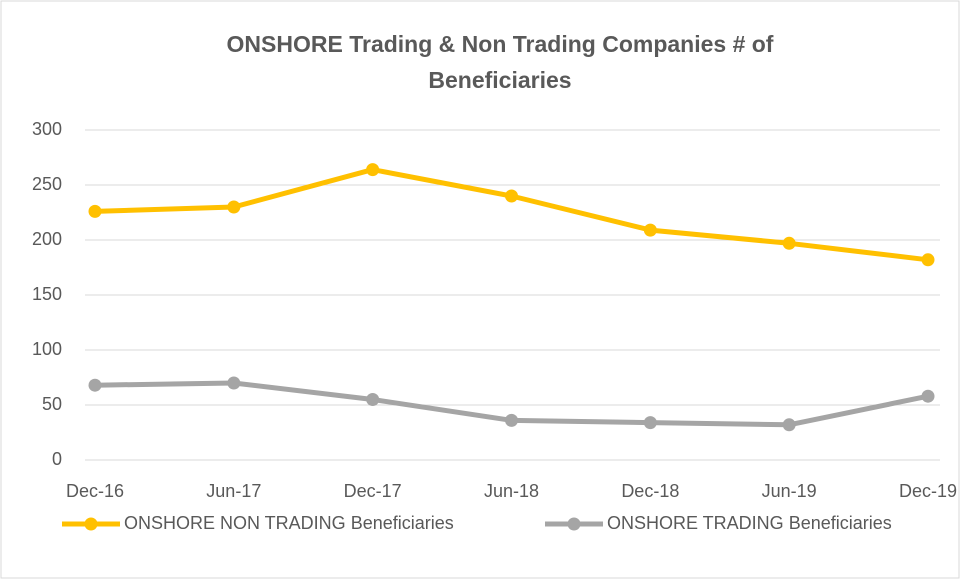 Image resolution: width=962 pixels, height=581 pixels. I want to click on x-tick-label: Jun-17, so click(233, 491).